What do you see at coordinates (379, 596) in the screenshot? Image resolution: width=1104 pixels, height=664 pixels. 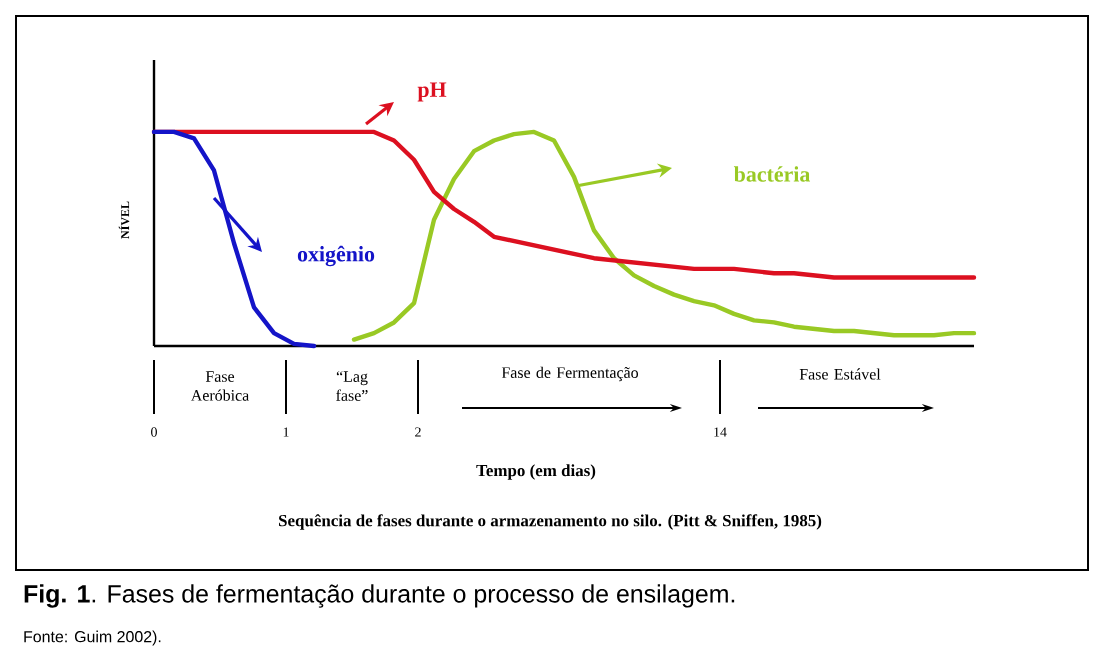 I see `text: Fig. 1. Fases de fermentação durante o processo de ensilagem.` at bounding box center [379, 596].